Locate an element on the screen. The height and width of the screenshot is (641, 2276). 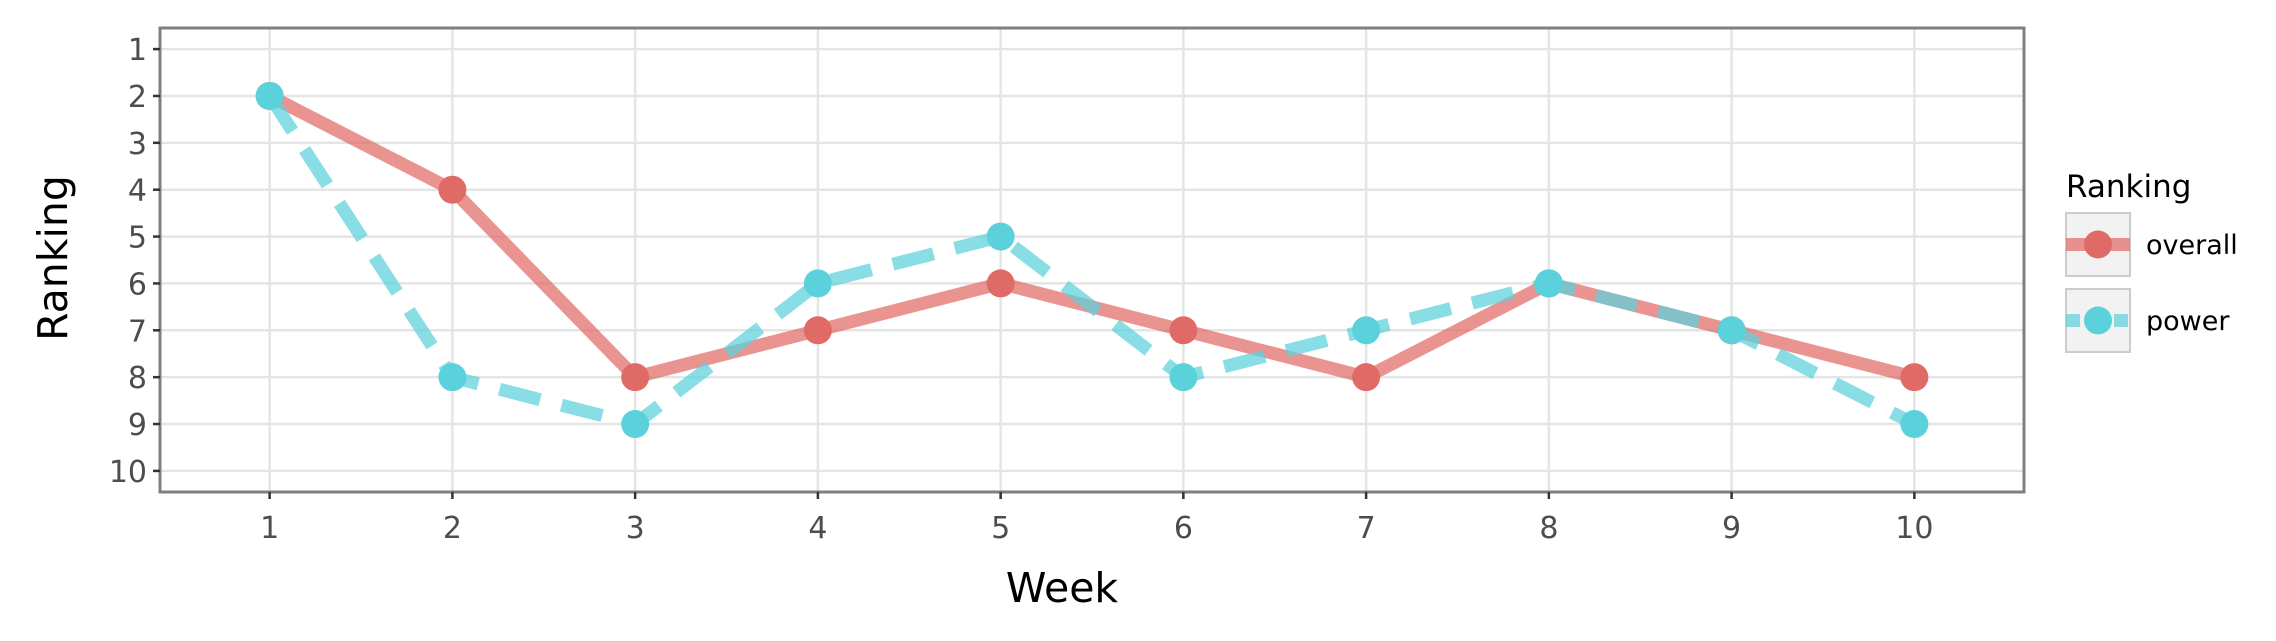
legend-label: power is located at coordinates (2188, 321).